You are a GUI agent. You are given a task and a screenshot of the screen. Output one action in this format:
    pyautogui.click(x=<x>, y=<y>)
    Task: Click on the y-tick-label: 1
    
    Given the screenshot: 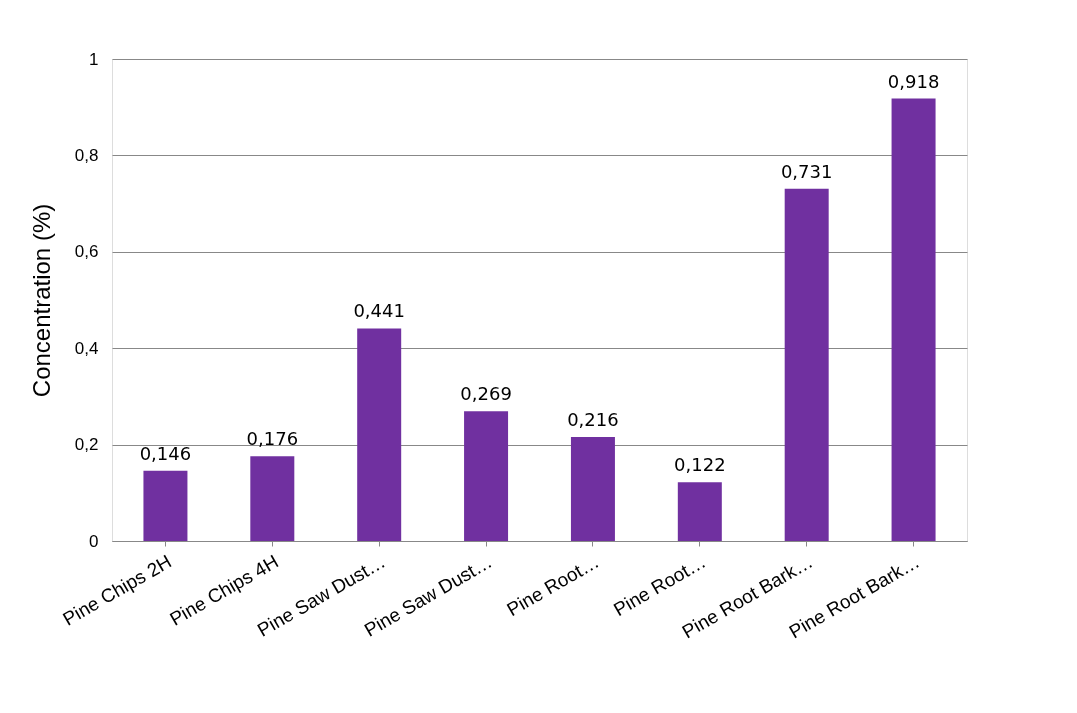 What is the action you would take?
    pyautogui.click(x=94, y=59)
    